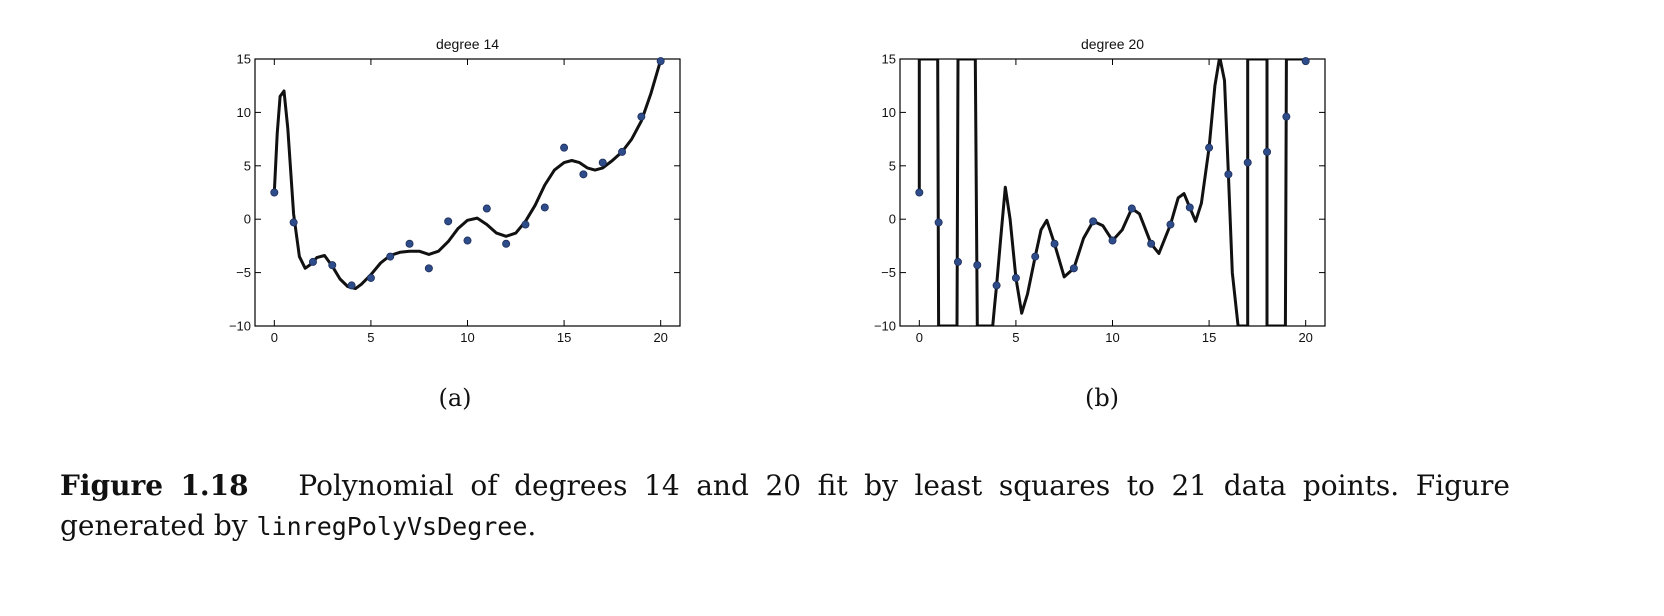 This screenshot has width=1664, height=616. What do you see at coordinates (1112, 44) in the screenshot?
I see `chart-title: degree 20` at bounding box center [1112, 44].